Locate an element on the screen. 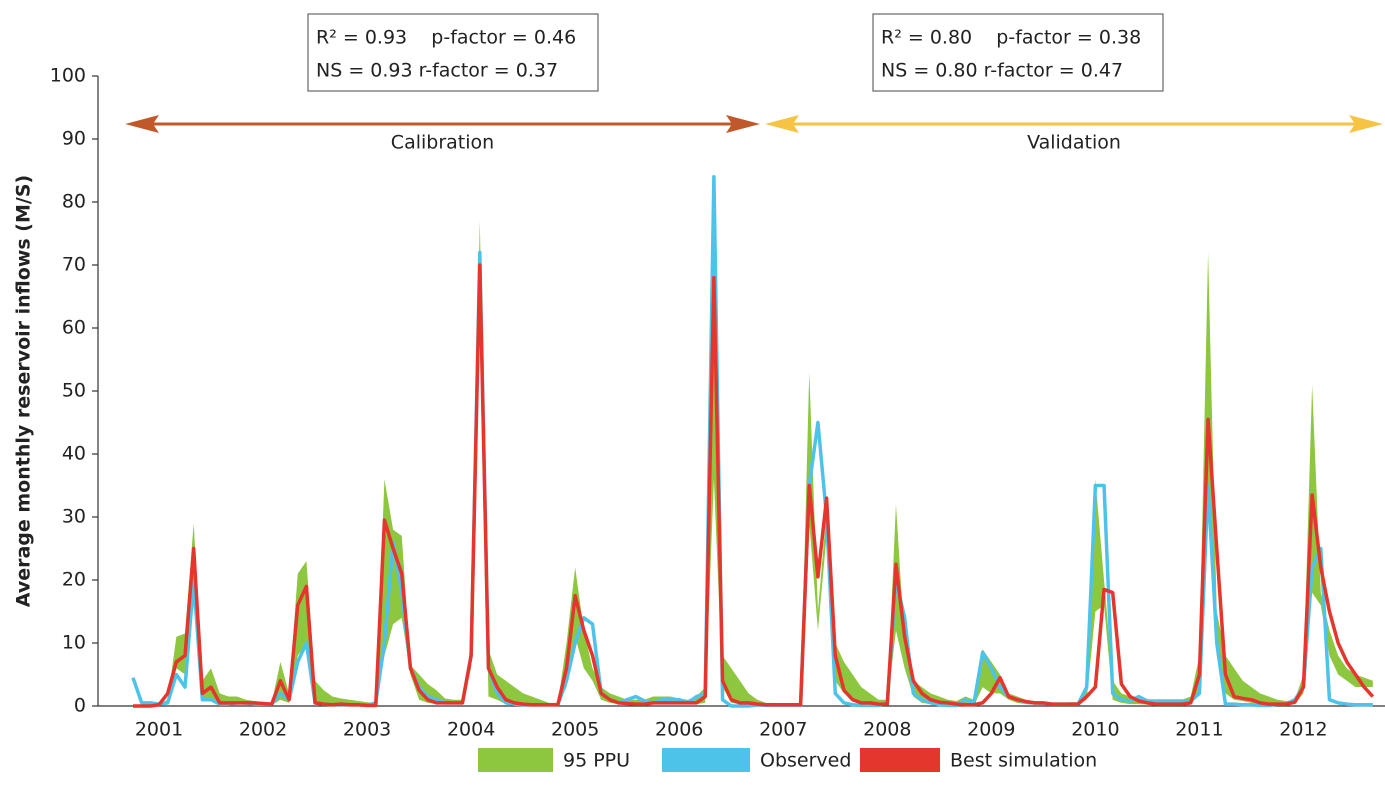  stats-text: R² = 0.93 p-factor = 0.46 is located at coordinates (446, 38).